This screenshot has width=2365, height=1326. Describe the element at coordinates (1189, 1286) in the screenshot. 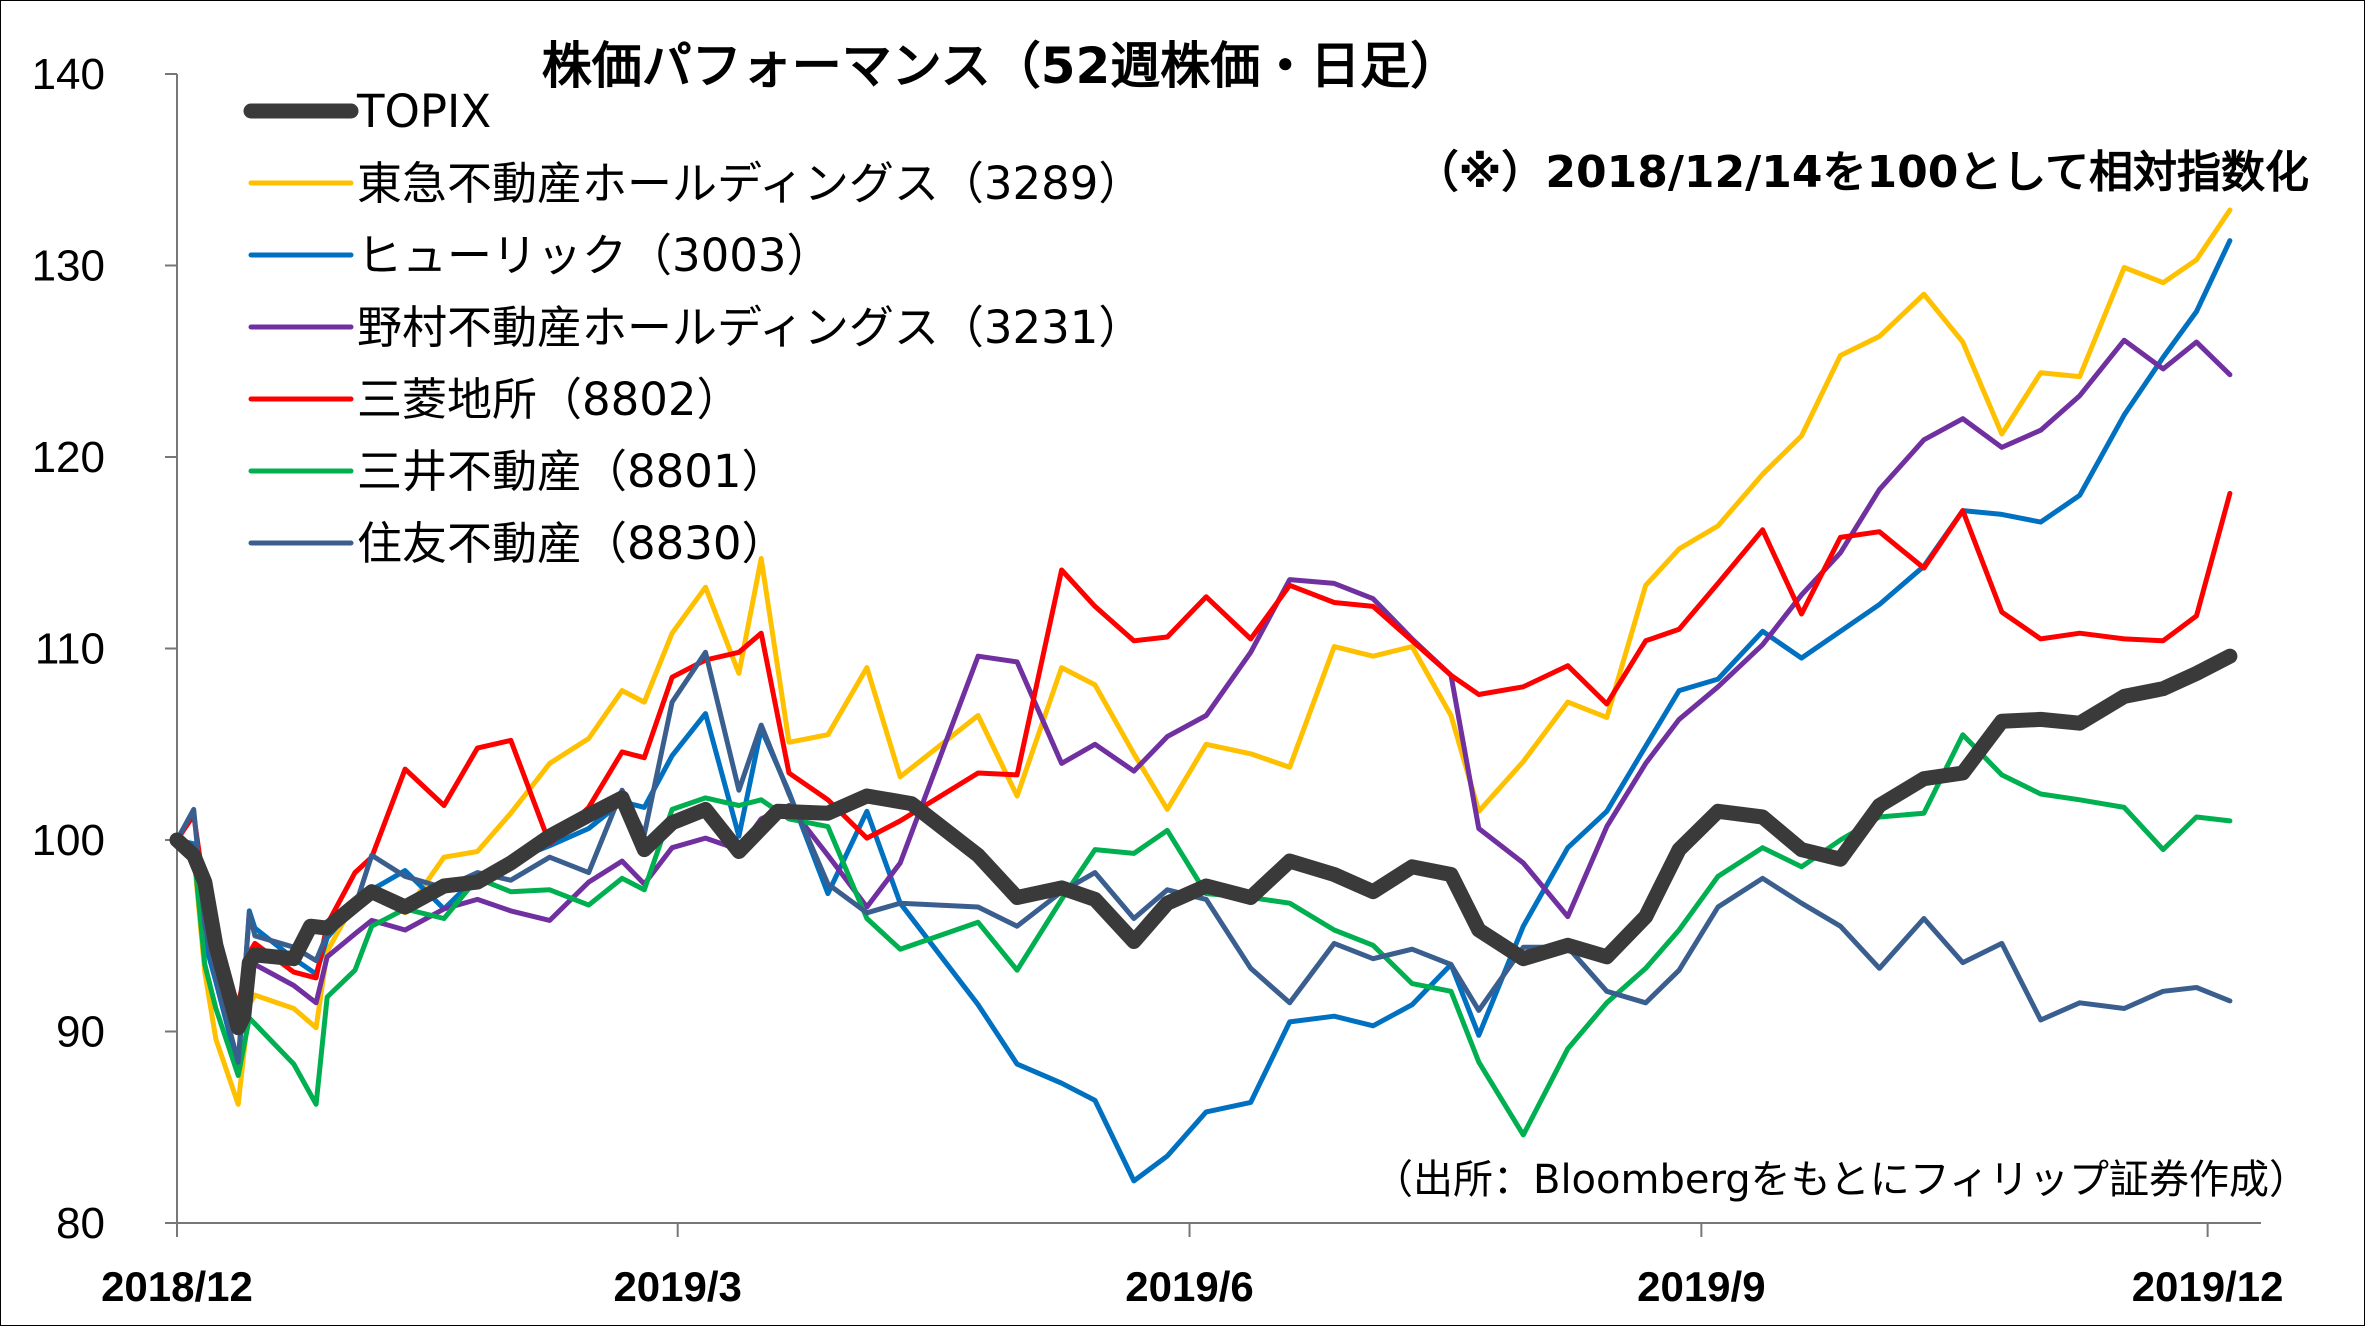

I see `x-tick-label: 2019/6` at that location.